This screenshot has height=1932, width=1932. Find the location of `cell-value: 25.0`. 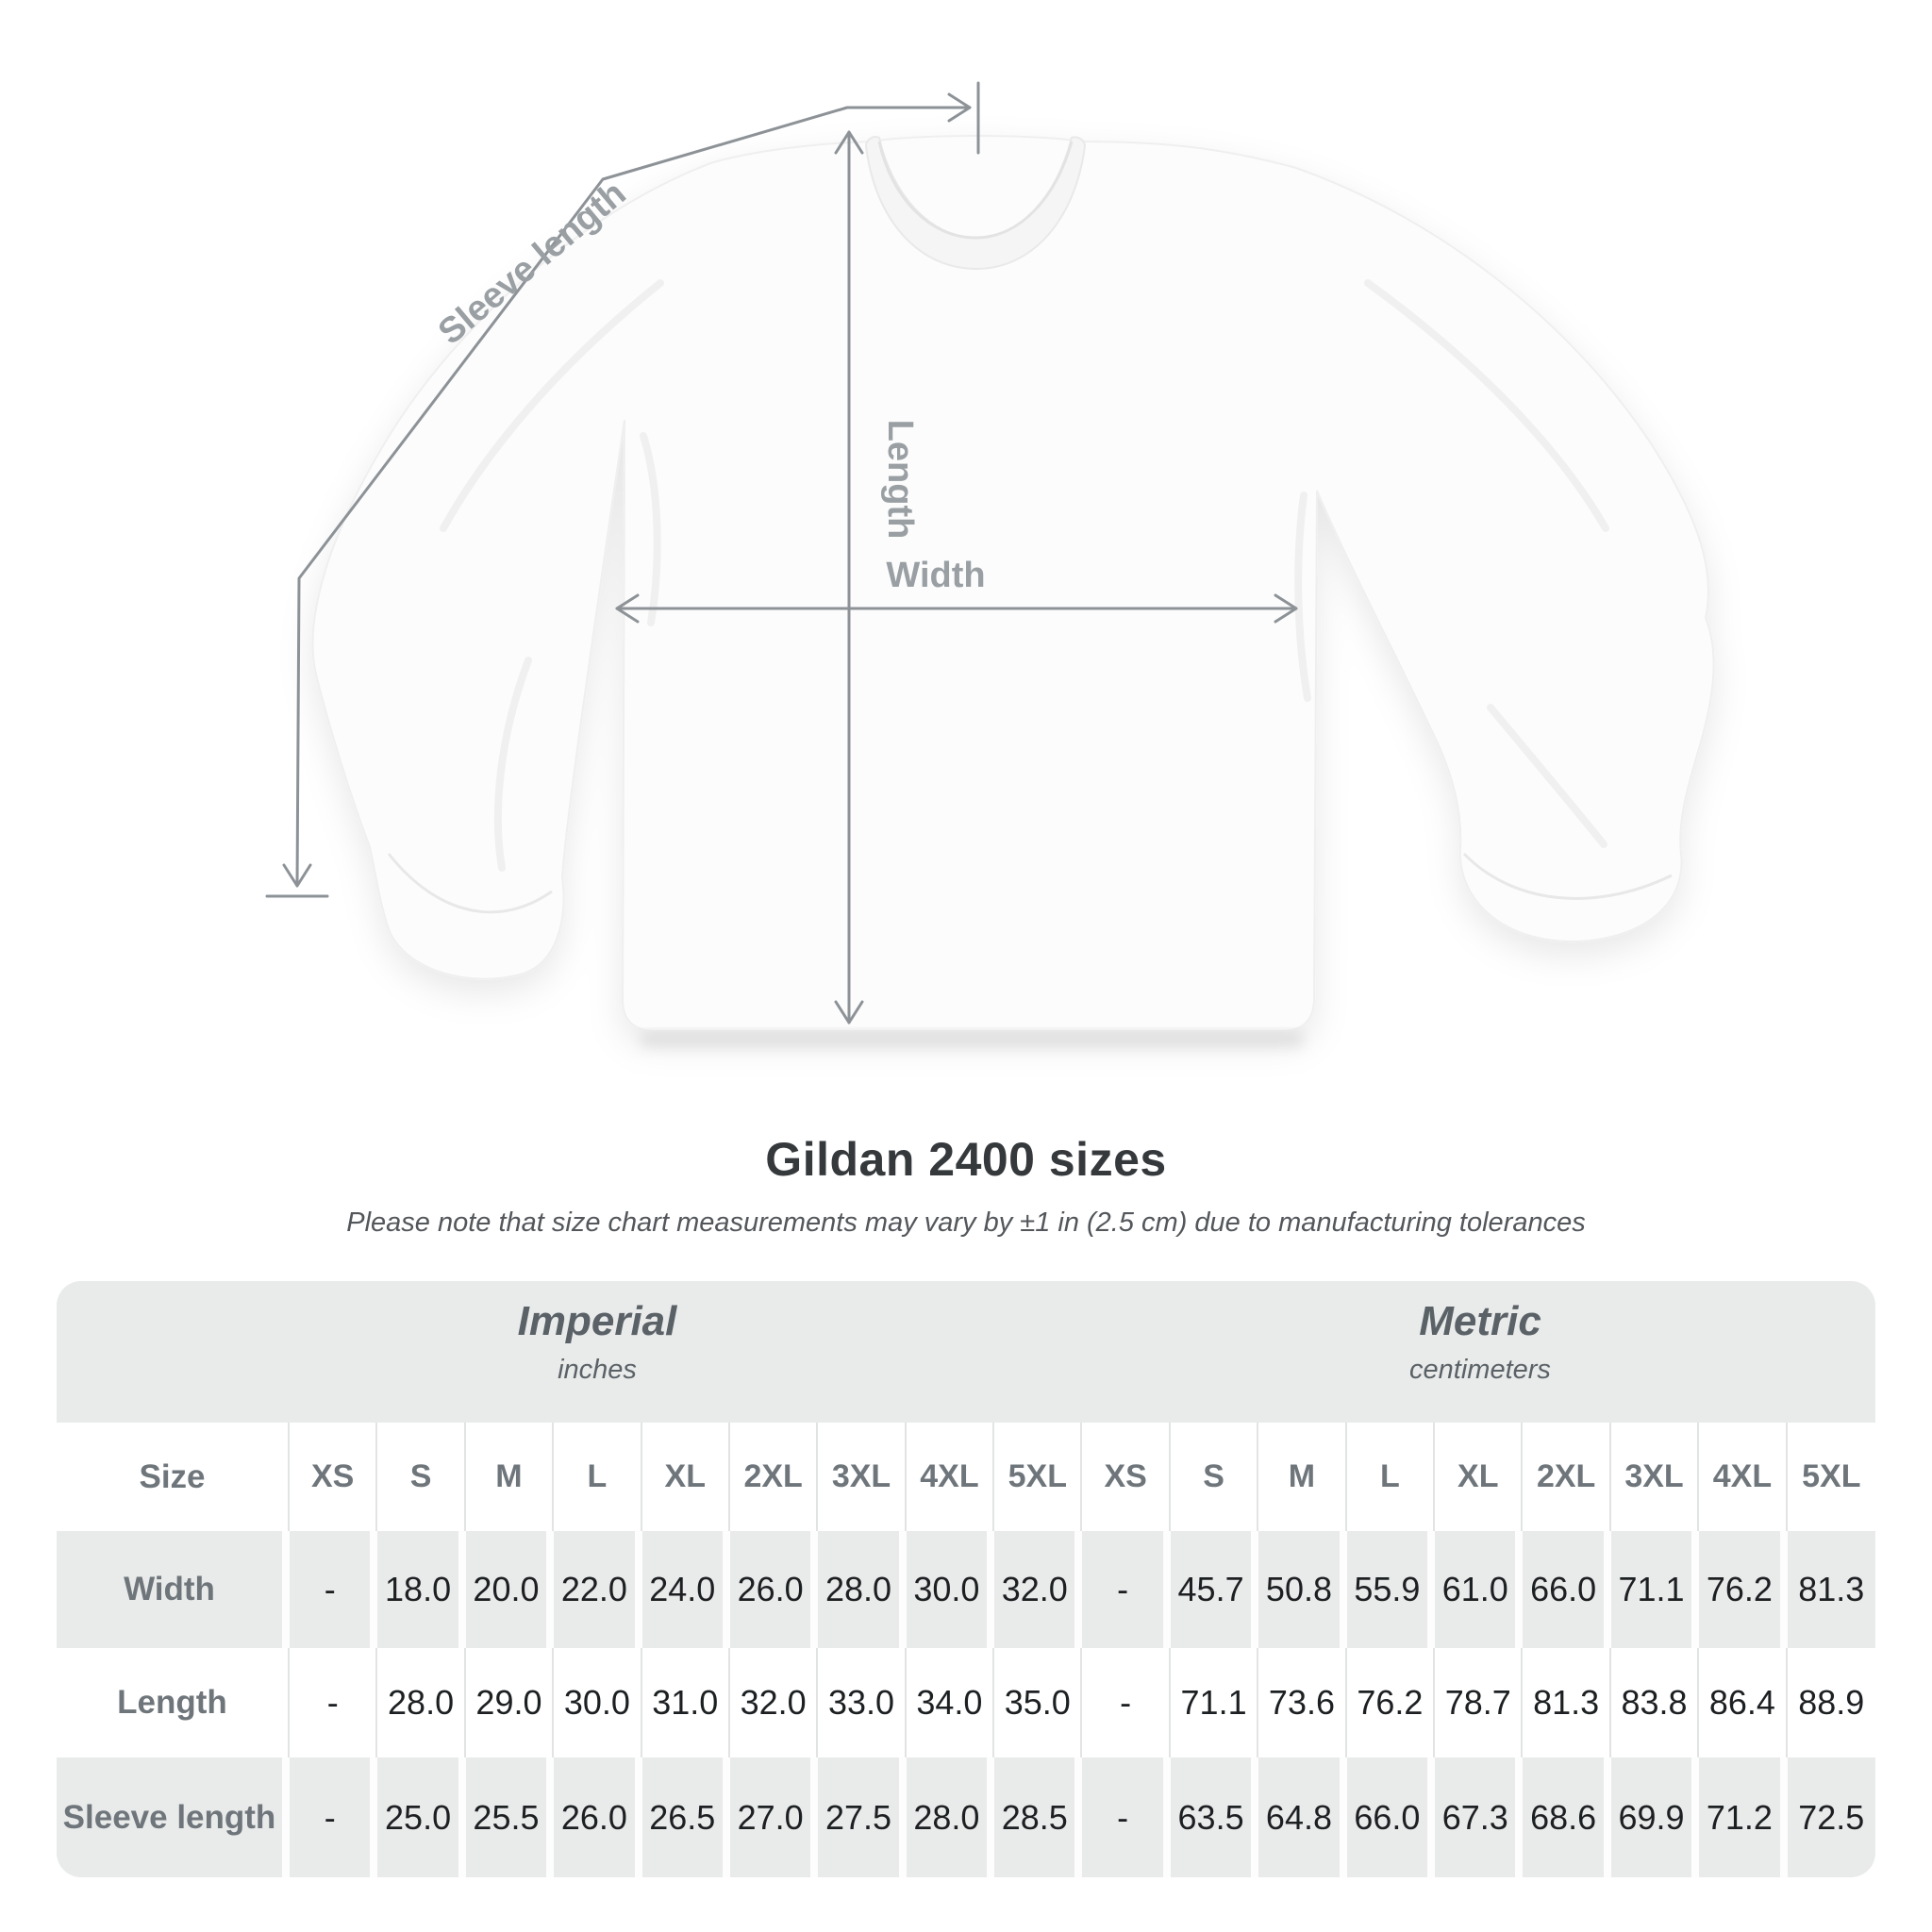

cell-value: 25.0 is located at coordinates (421, 1817).